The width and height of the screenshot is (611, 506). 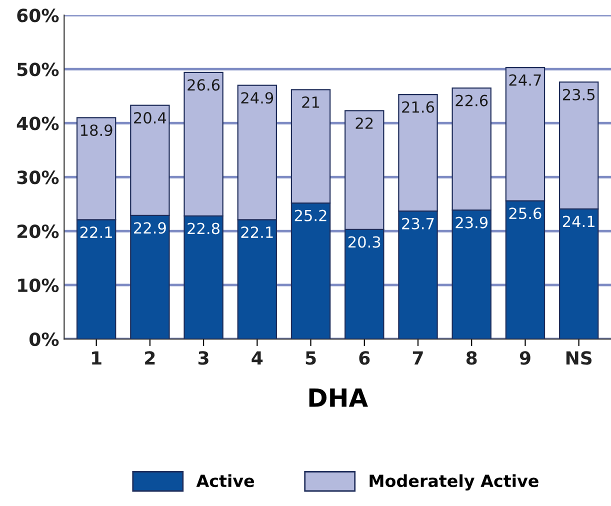 I want to click on data-label: 21, so click(x=311, y=102).